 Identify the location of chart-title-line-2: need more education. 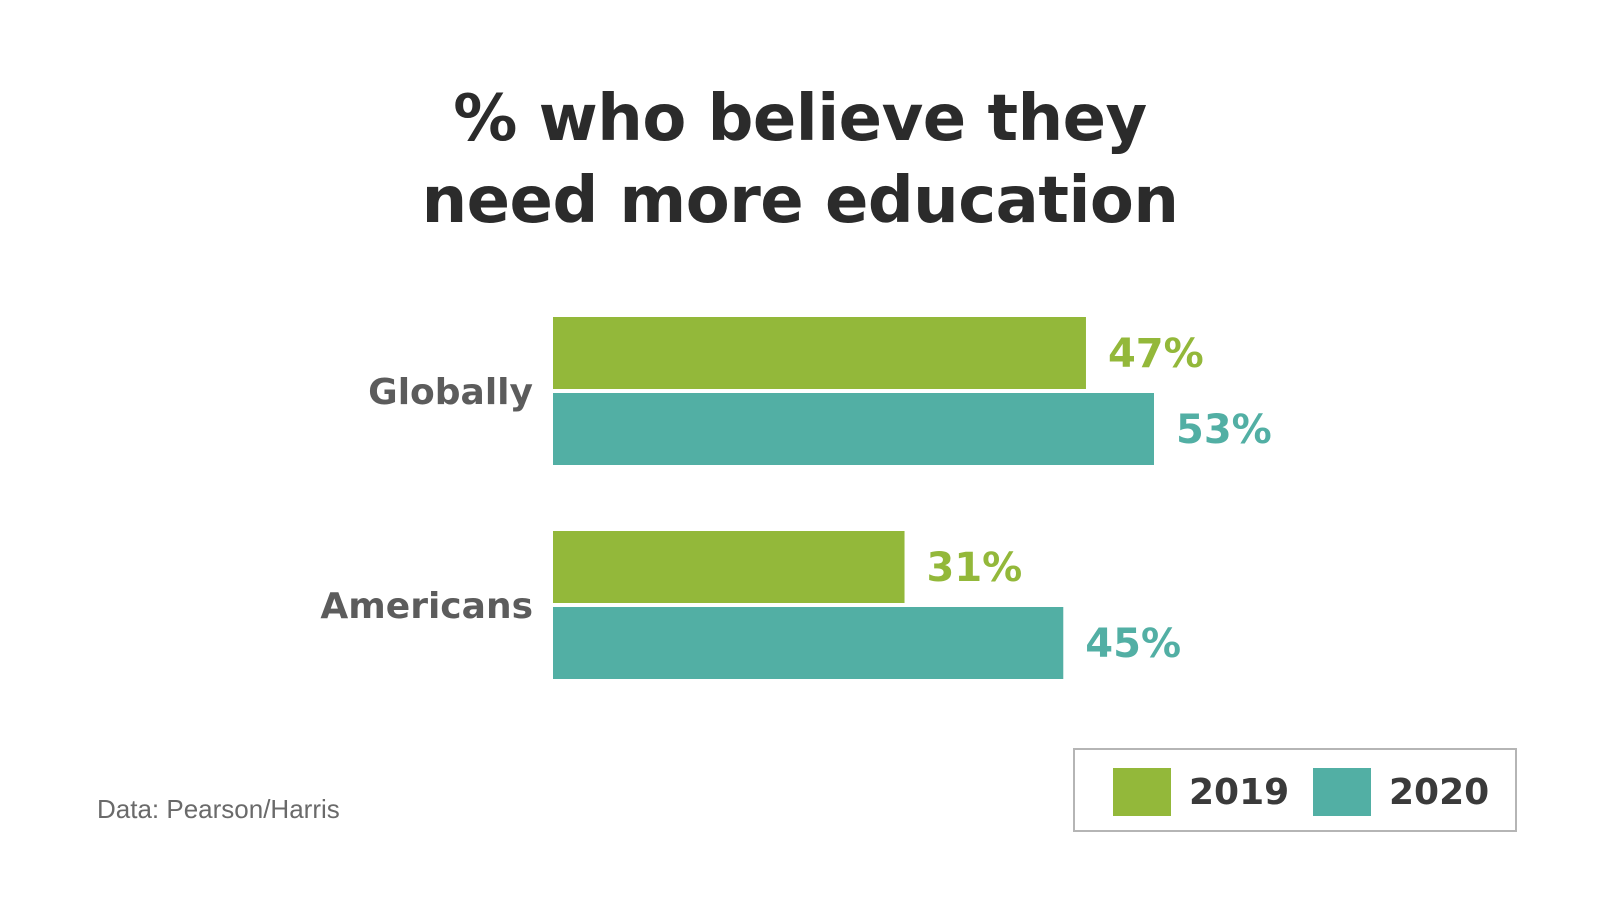
(800, 201).